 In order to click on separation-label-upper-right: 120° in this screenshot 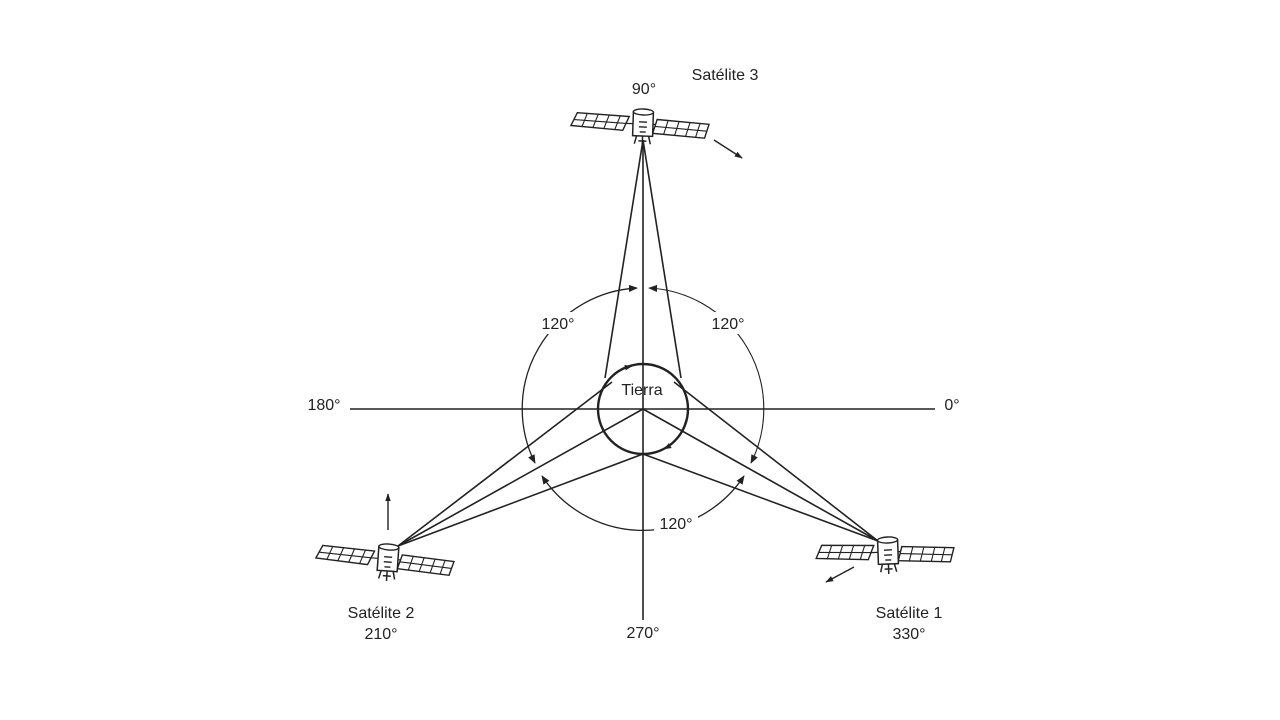, I will do `click(727, 324)`.